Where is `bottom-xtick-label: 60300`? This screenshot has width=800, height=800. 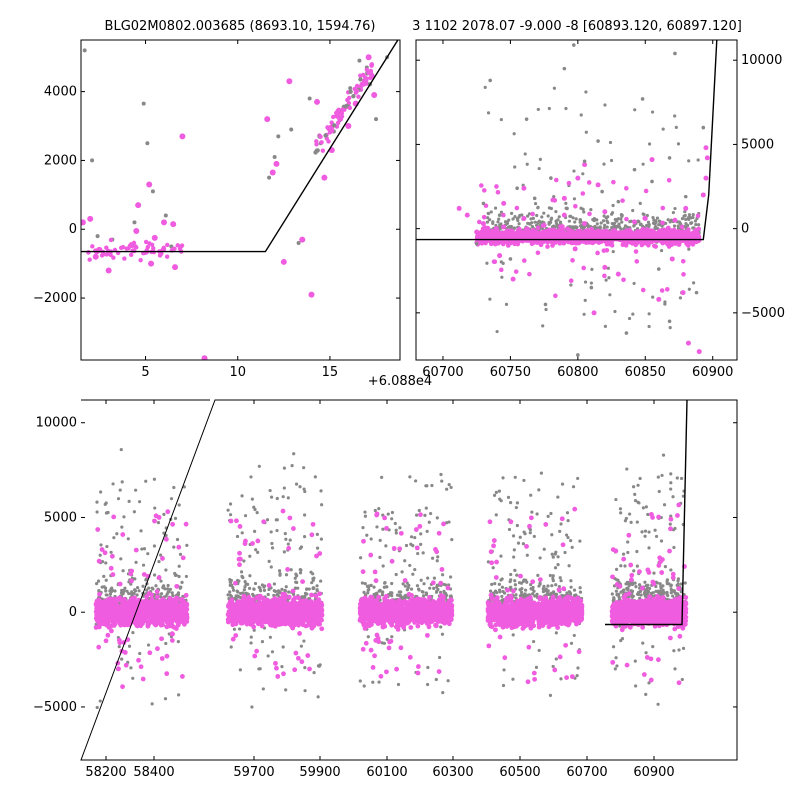 bottom-xtick-label: 60300 is located at coordinates (452, 772).